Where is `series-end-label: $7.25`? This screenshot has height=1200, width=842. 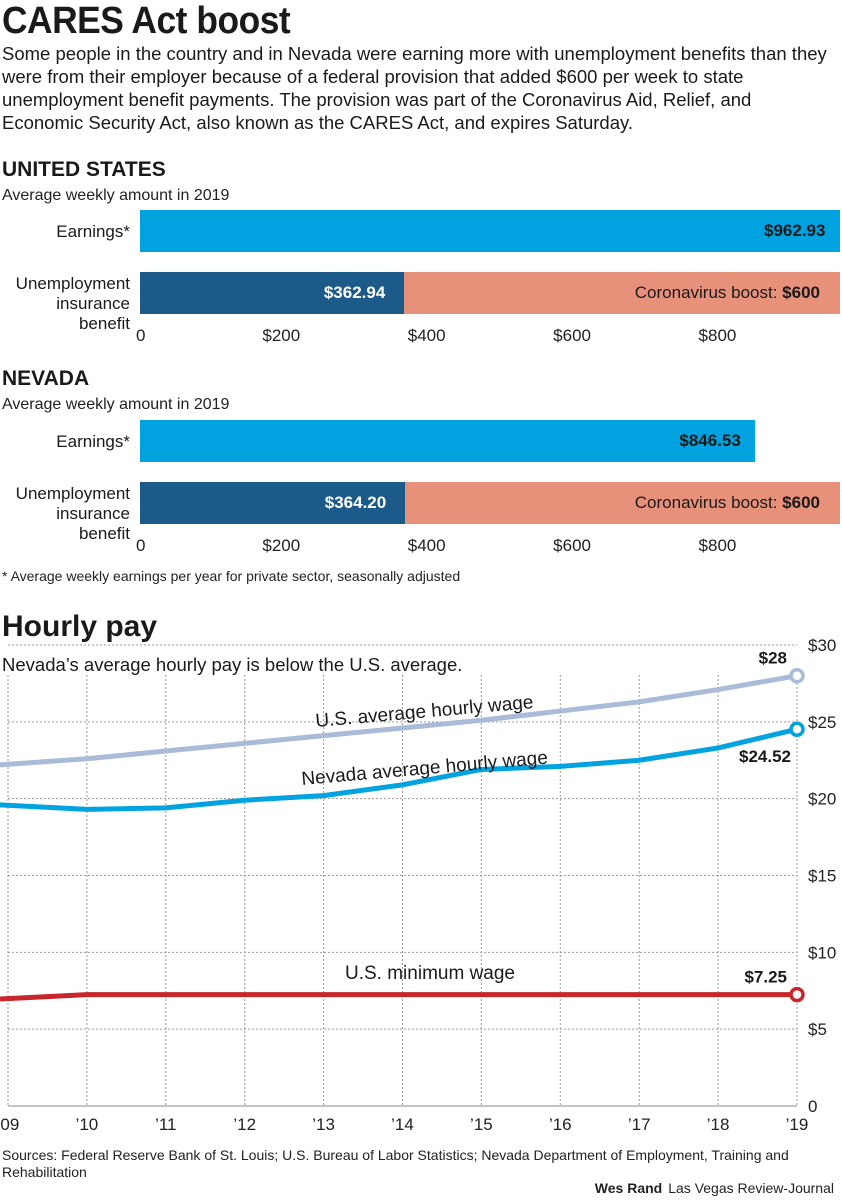
series-end-label: $7.25 is located at coordinates (765, 977).